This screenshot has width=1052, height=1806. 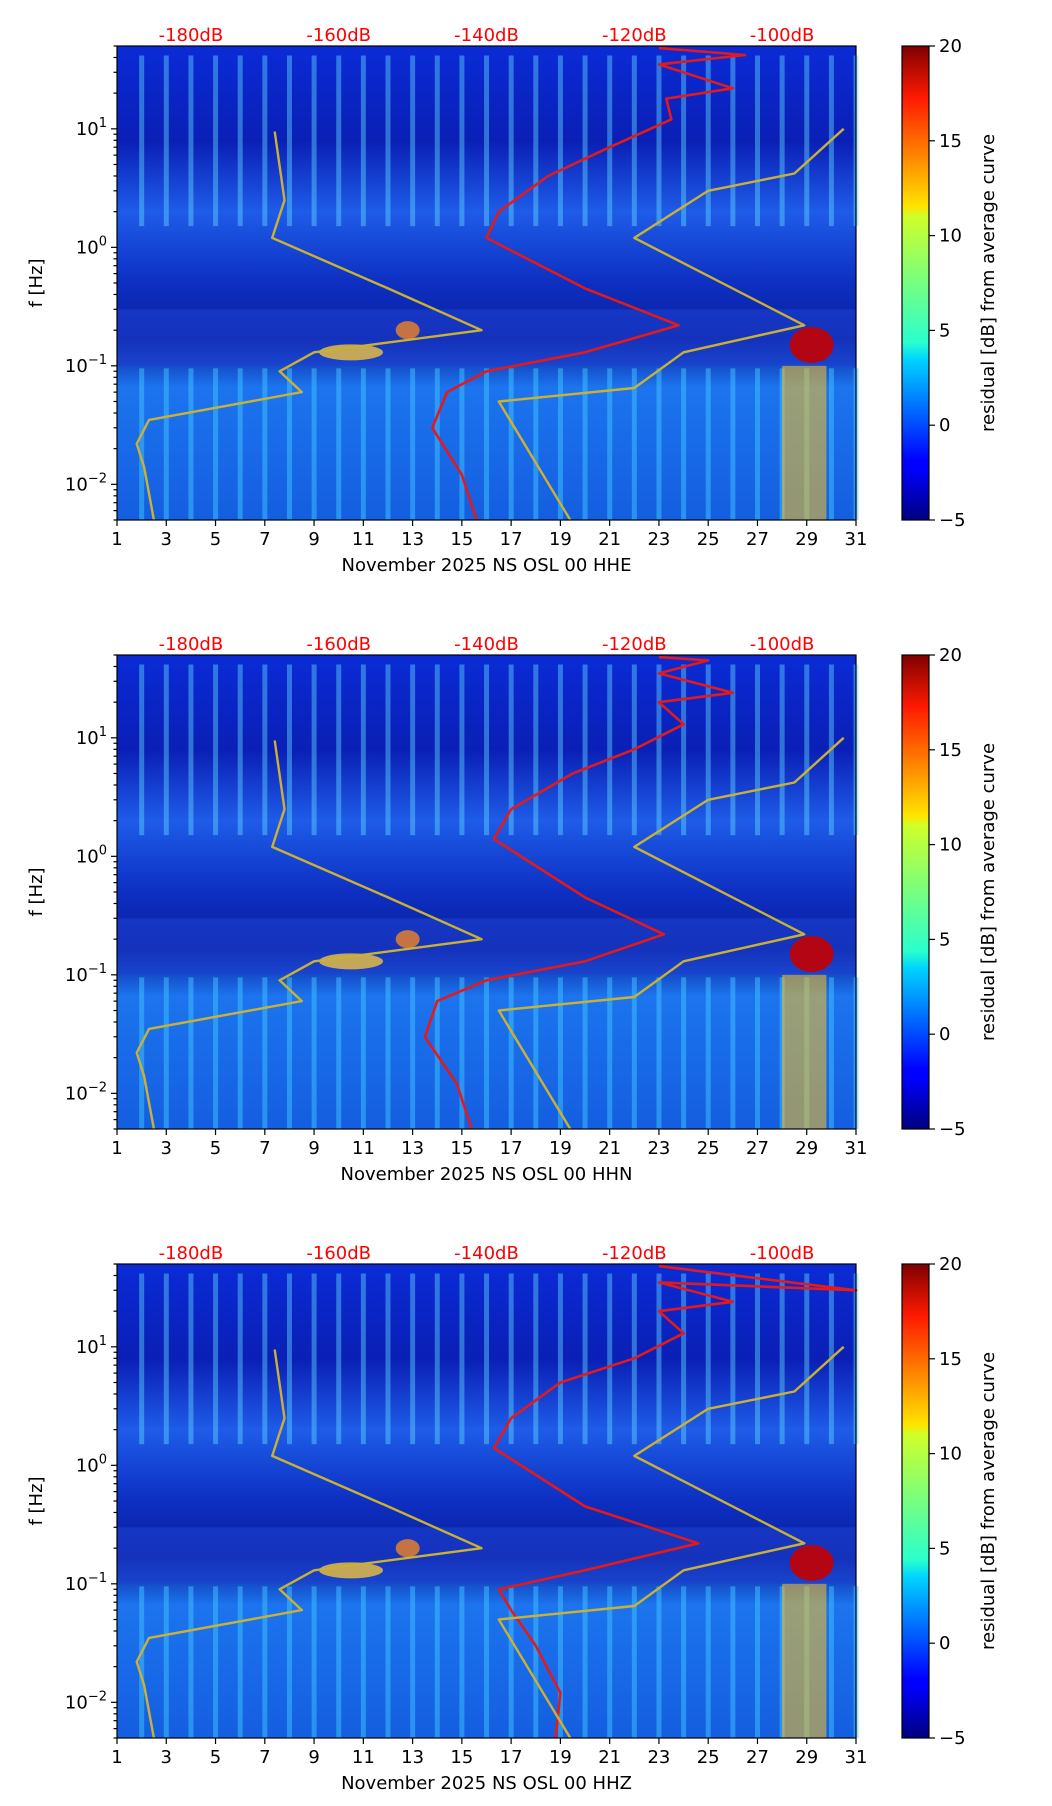 What do you see at coordinates (811, 953) in the screenshot?
I see `hotspot-storm` at bounding box center [811, 953].